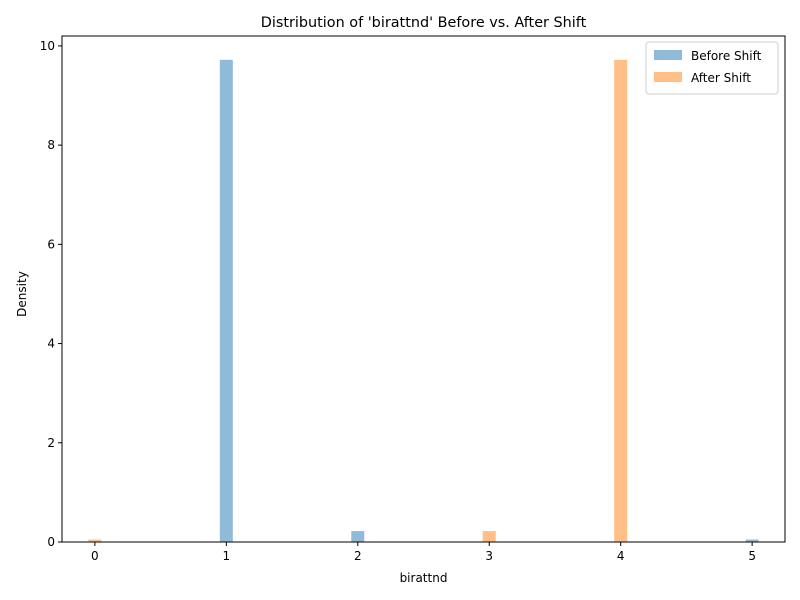 This screenshot has height=600, width=800. I want to click on legend: Before Shift After Shift, so click(712, 68).